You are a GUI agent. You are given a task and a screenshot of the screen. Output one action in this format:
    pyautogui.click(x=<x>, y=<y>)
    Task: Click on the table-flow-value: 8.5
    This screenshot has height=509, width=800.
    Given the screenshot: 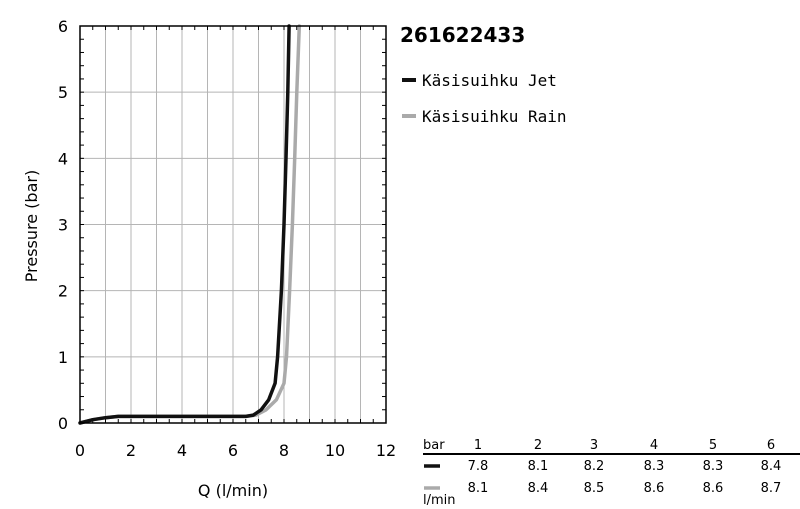 What is the action you would take?
    pyautogui.click(x=594, y=488)
    